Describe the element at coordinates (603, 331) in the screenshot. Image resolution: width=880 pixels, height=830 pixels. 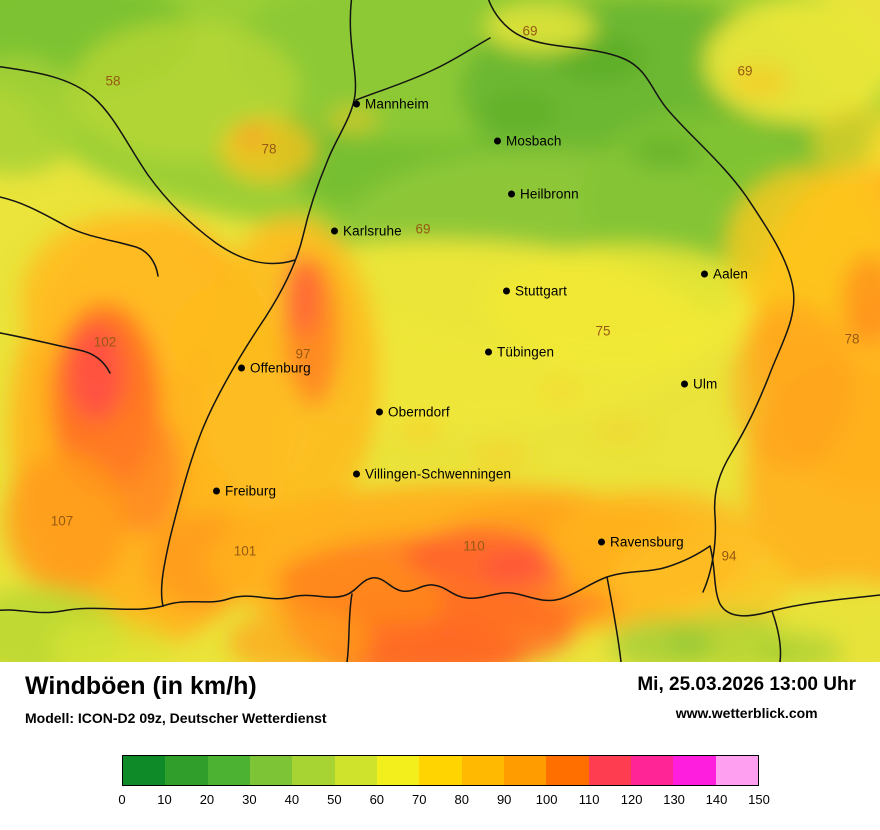
I see `wind-gust-value: 75` at that location.